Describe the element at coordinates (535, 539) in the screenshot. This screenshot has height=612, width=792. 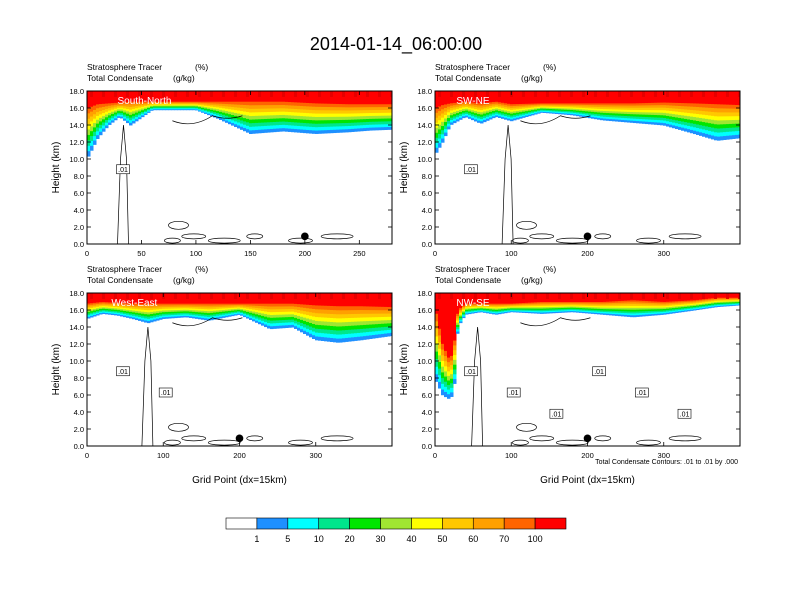
I see `colorbar-label: 100` at that location.